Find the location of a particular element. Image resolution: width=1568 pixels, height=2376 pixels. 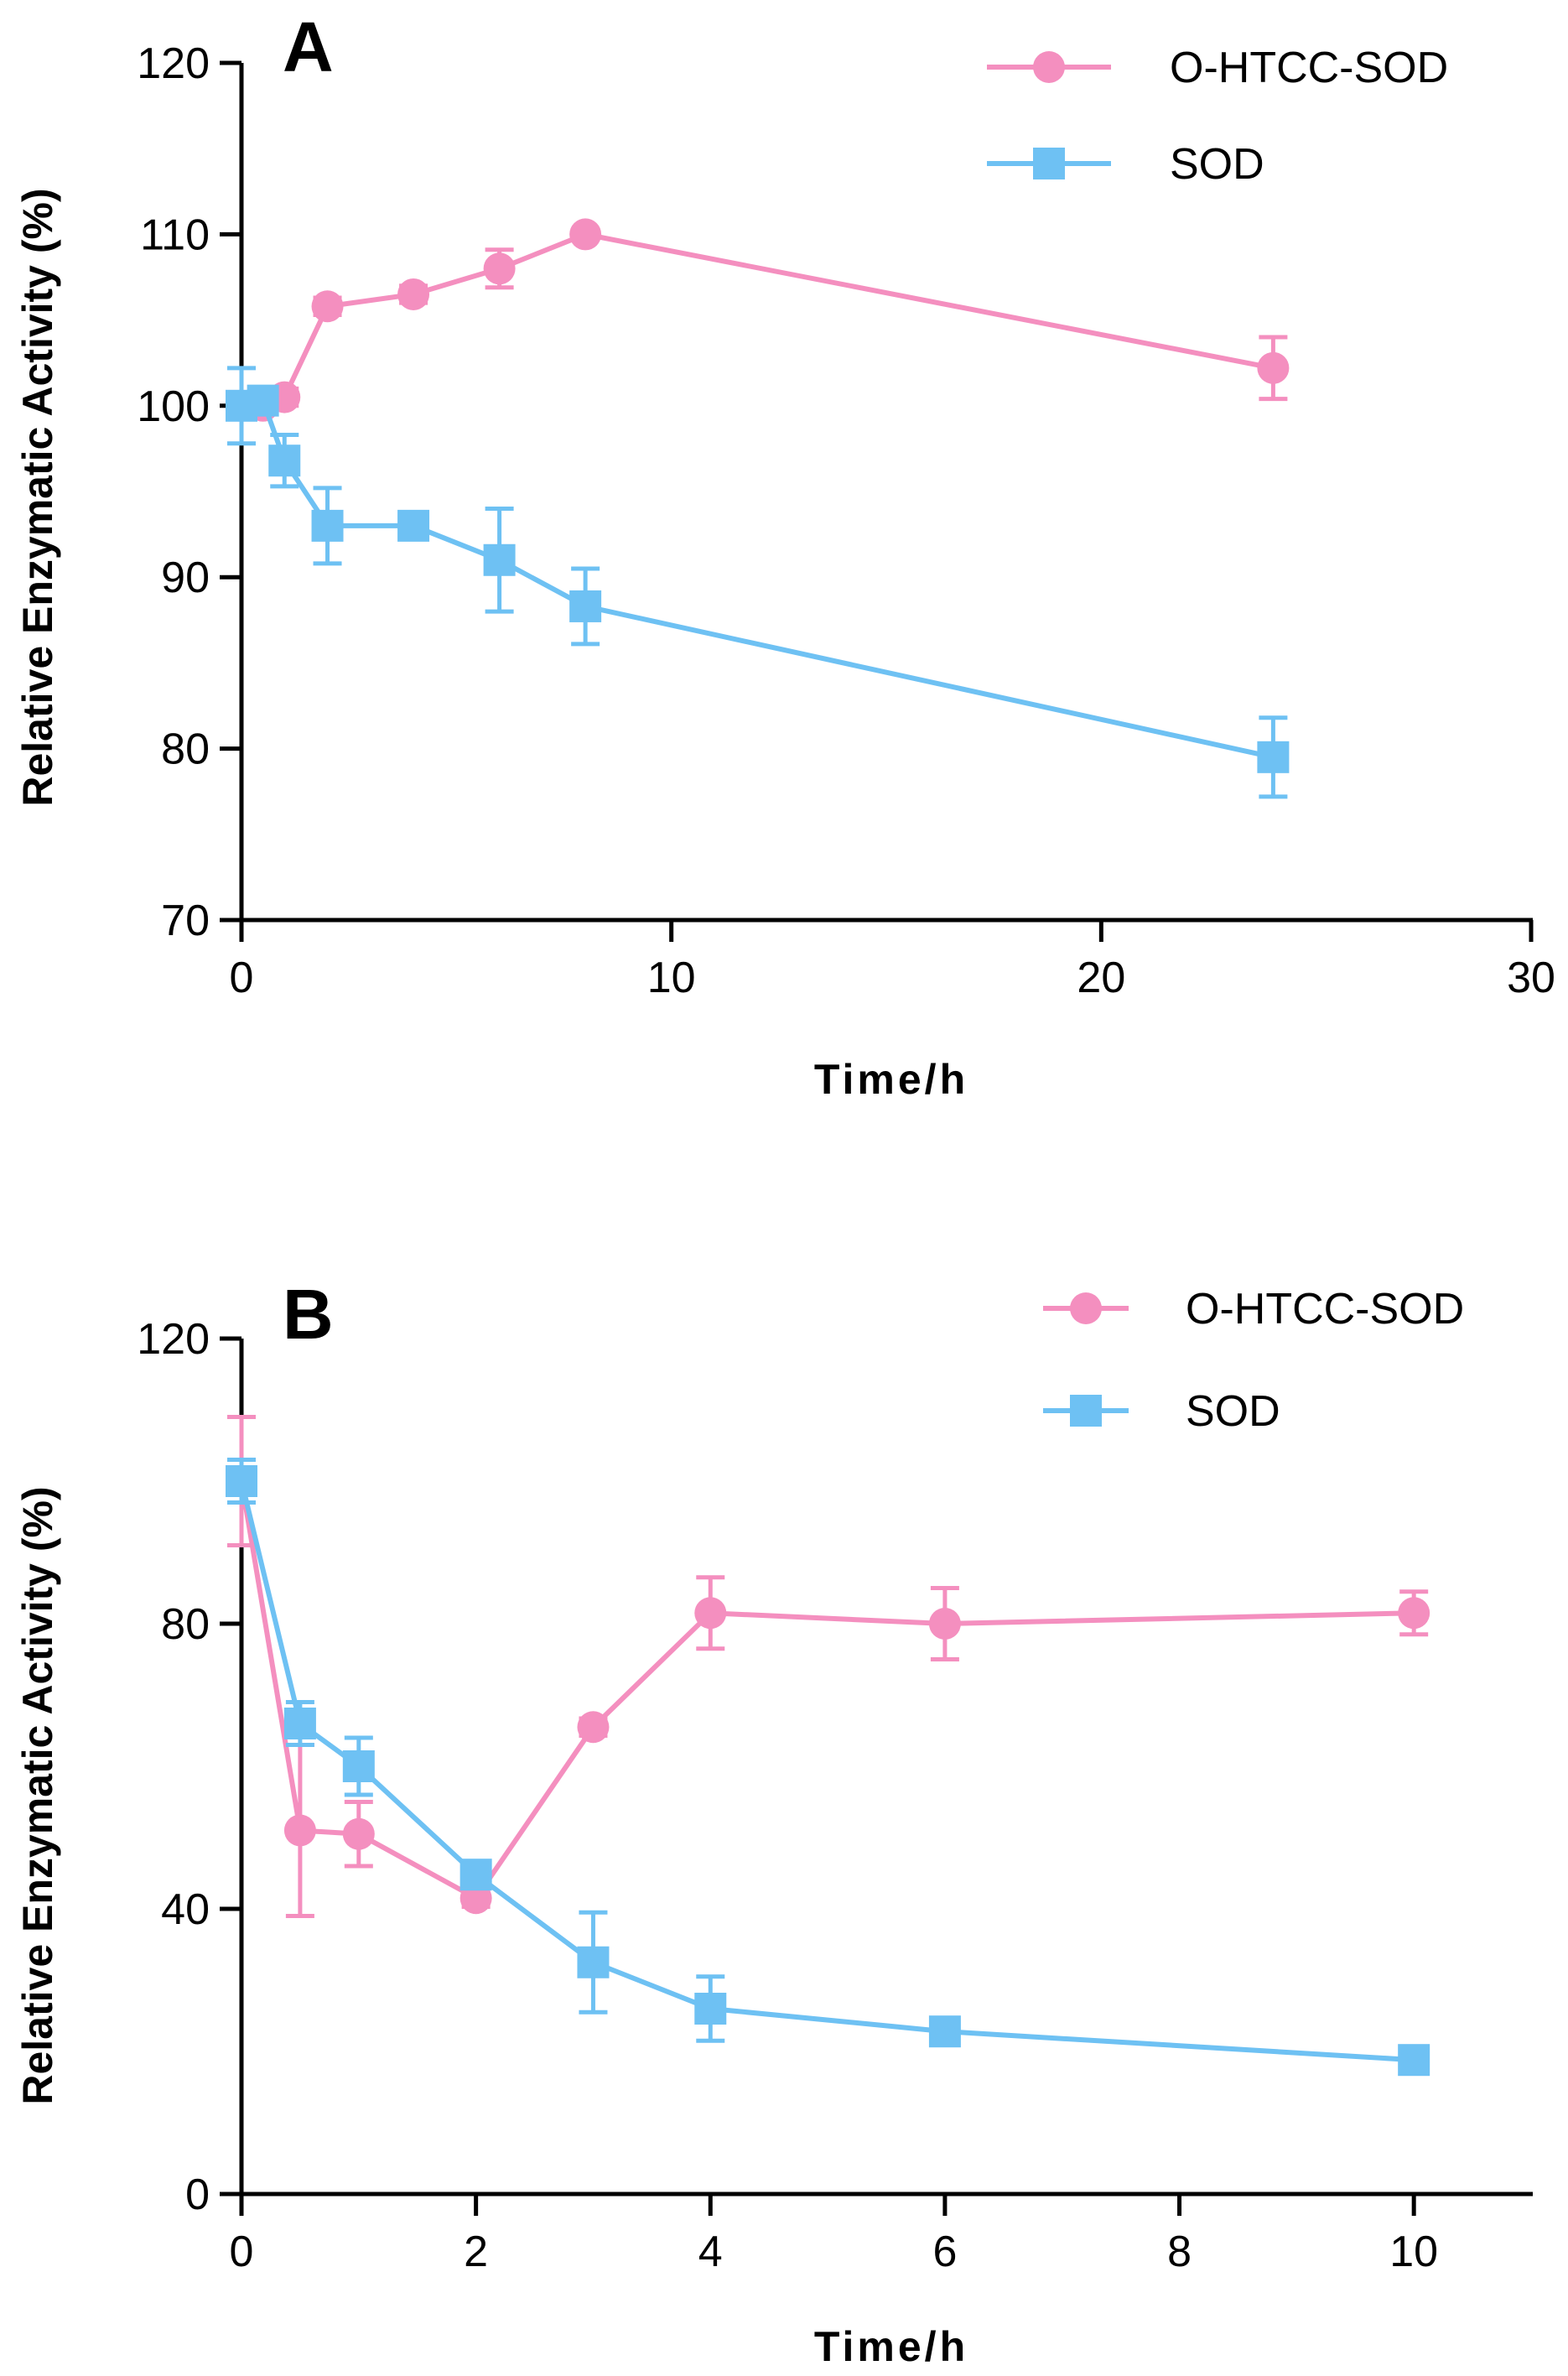

series-line-o-htcc-sod-b is located at coordinates (827, 1691).